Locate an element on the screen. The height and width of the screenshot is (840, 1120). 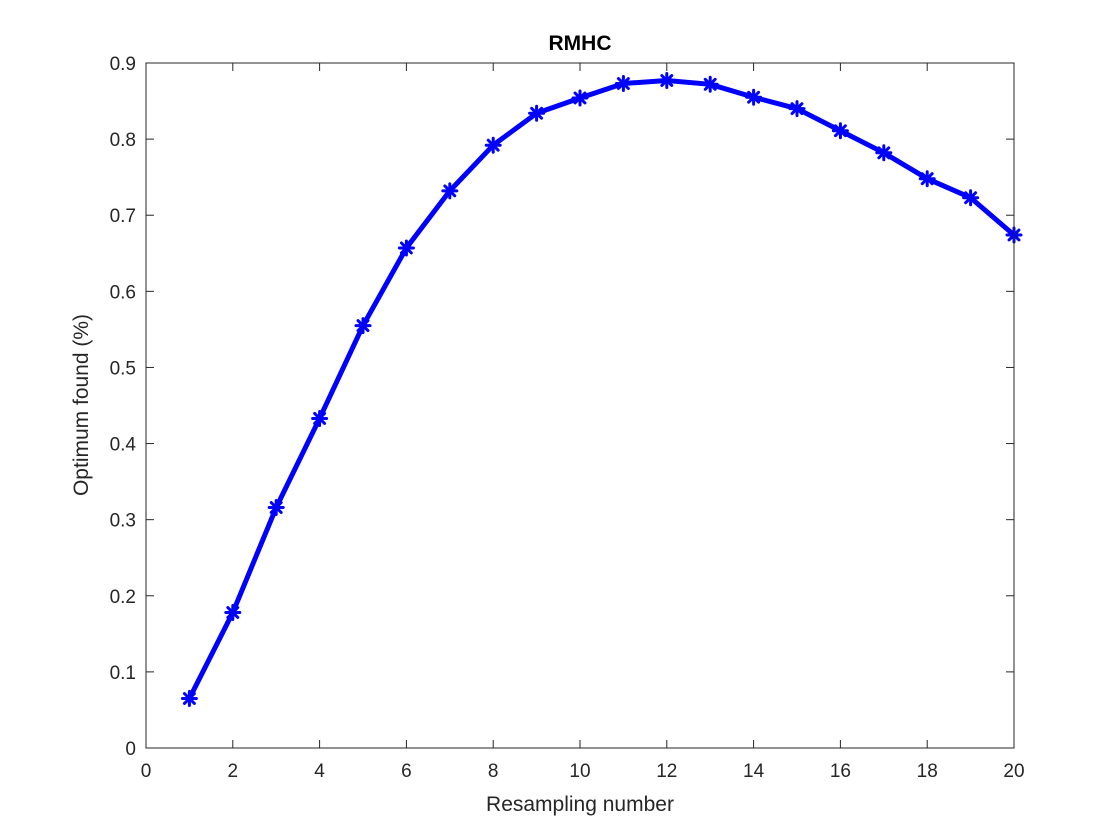
x-axis-label: Resampling number is located at coordinates (580, 804).